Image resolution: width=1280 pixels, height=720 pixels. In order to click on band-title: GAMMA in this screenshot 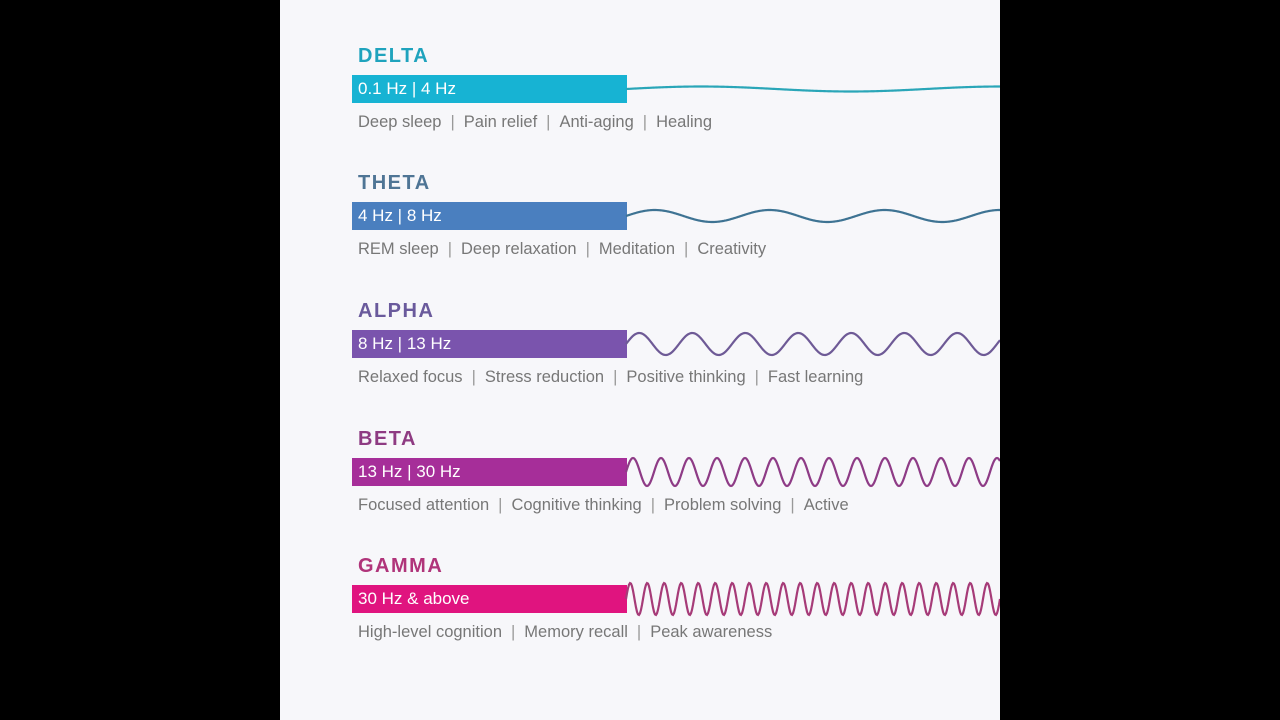, I will do `click(401, 566)`.